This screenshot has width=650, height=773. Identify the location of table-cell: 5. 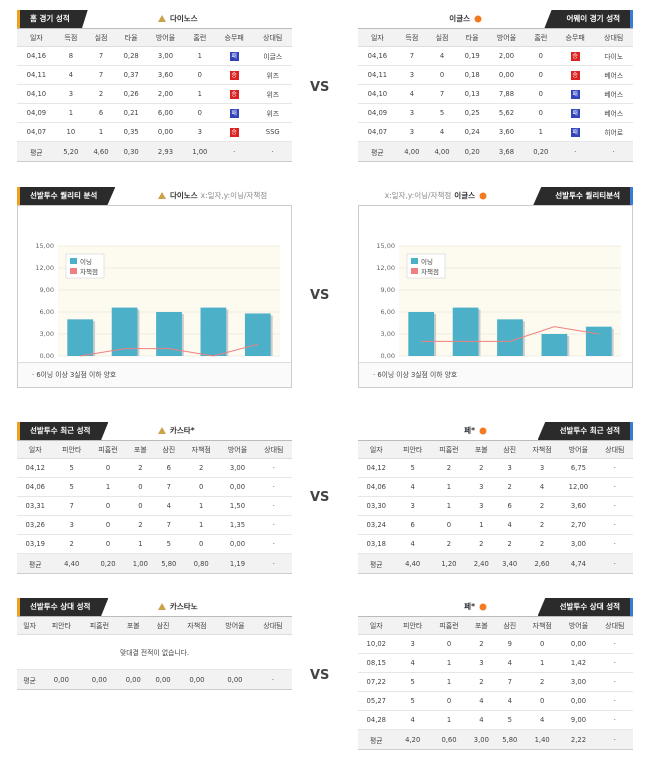
(71, 468).